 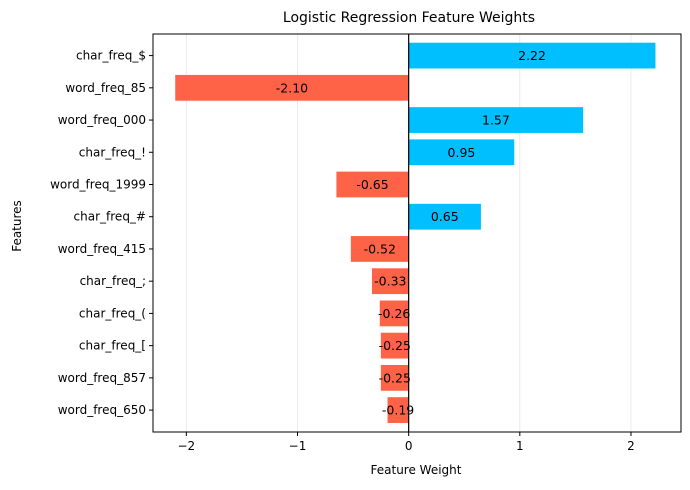 I want to click on y-tick-label: word_freq_000, so click(x=102, y=120).